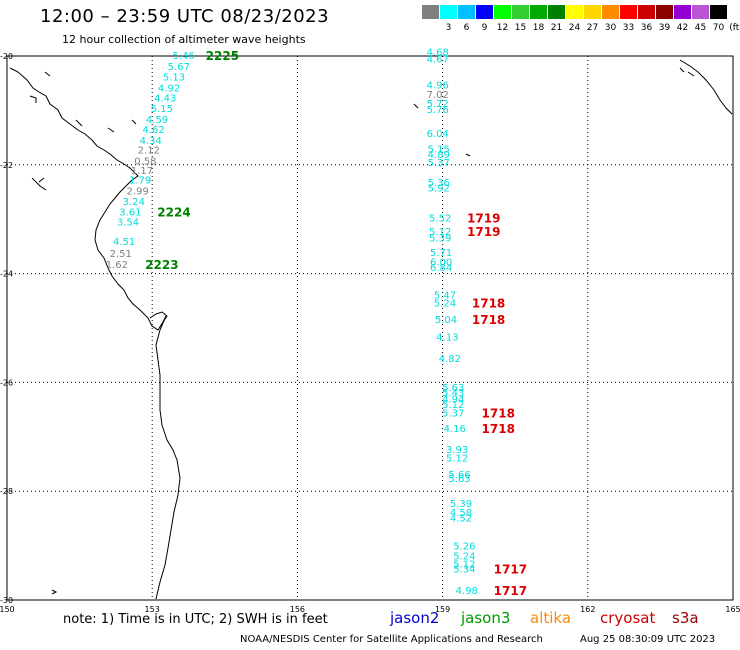  What do you see at coordinates (445, 295) in the screenshot?
I see `wave-height-value: 5.47` at bounding box center [445, 295].